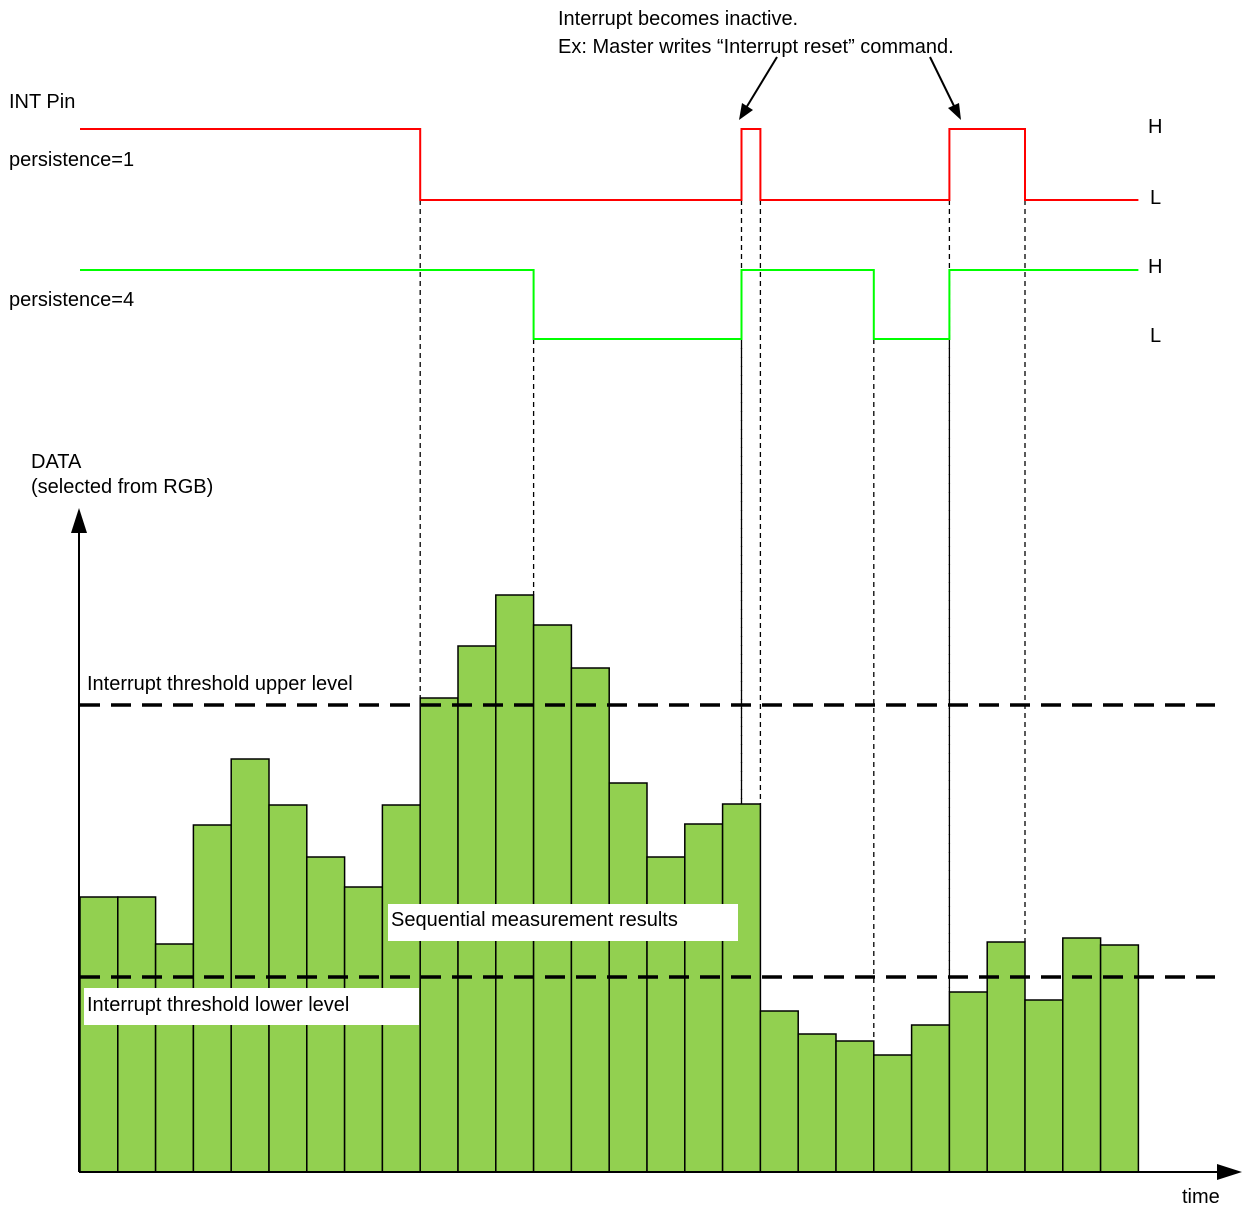  I want to click on persistence-1-label: persistence=1, so click(71, 160).